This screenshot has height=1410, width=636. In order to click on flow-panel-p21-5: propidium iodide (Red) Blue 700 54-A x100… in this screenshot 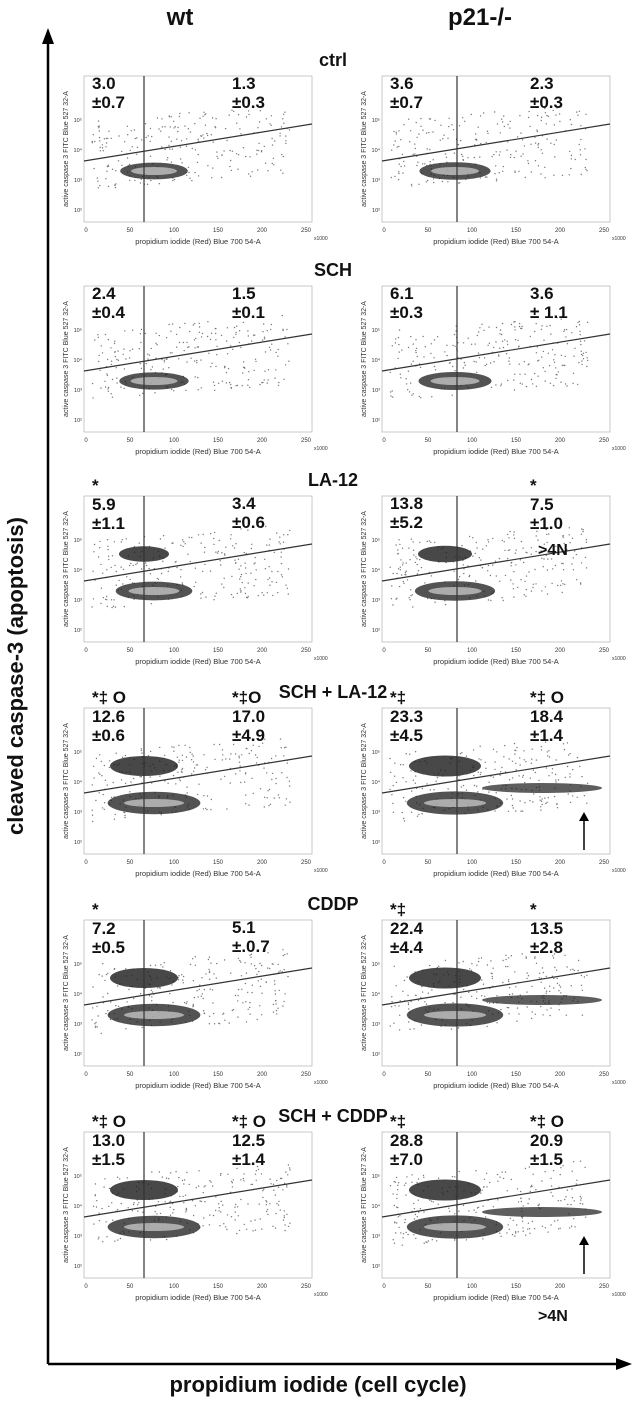, I will do `click(493, 1209)`.